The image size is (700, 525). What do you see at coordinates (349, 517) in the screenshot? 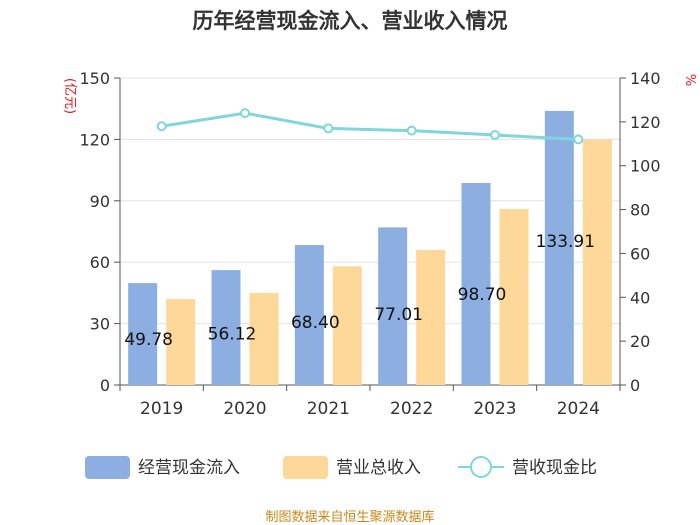
I see `source-note: 制图数据来自恒生聚源数据库` at bounding box center [349, 517].